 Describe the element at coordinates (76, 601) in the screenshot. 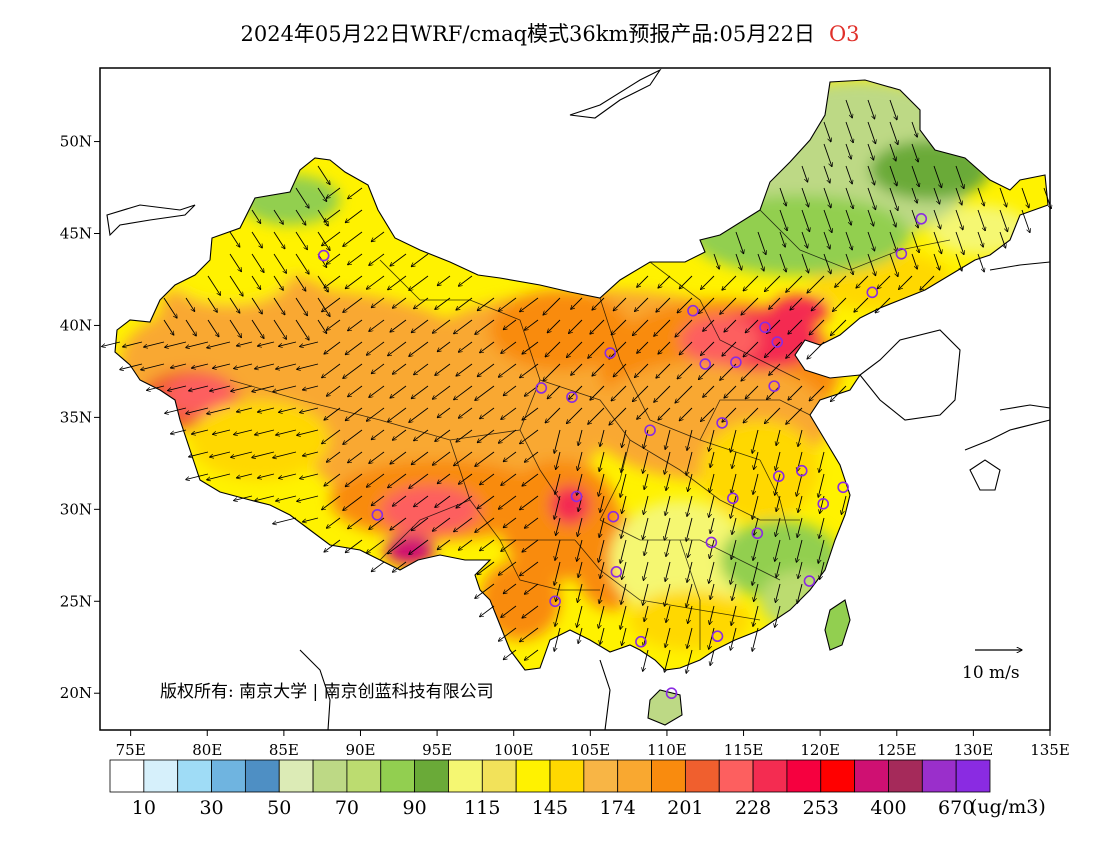

I see `lat-tick-label: 25N` at that location.